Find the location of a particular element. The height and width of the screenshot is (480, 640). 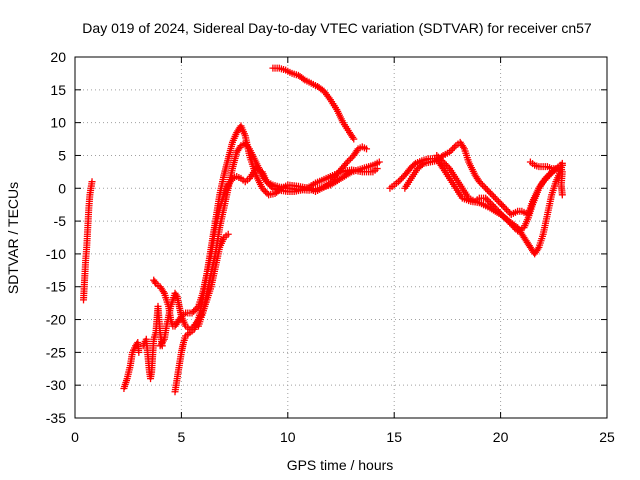

series-arc-9.3h is located at coordinates (313, 103).